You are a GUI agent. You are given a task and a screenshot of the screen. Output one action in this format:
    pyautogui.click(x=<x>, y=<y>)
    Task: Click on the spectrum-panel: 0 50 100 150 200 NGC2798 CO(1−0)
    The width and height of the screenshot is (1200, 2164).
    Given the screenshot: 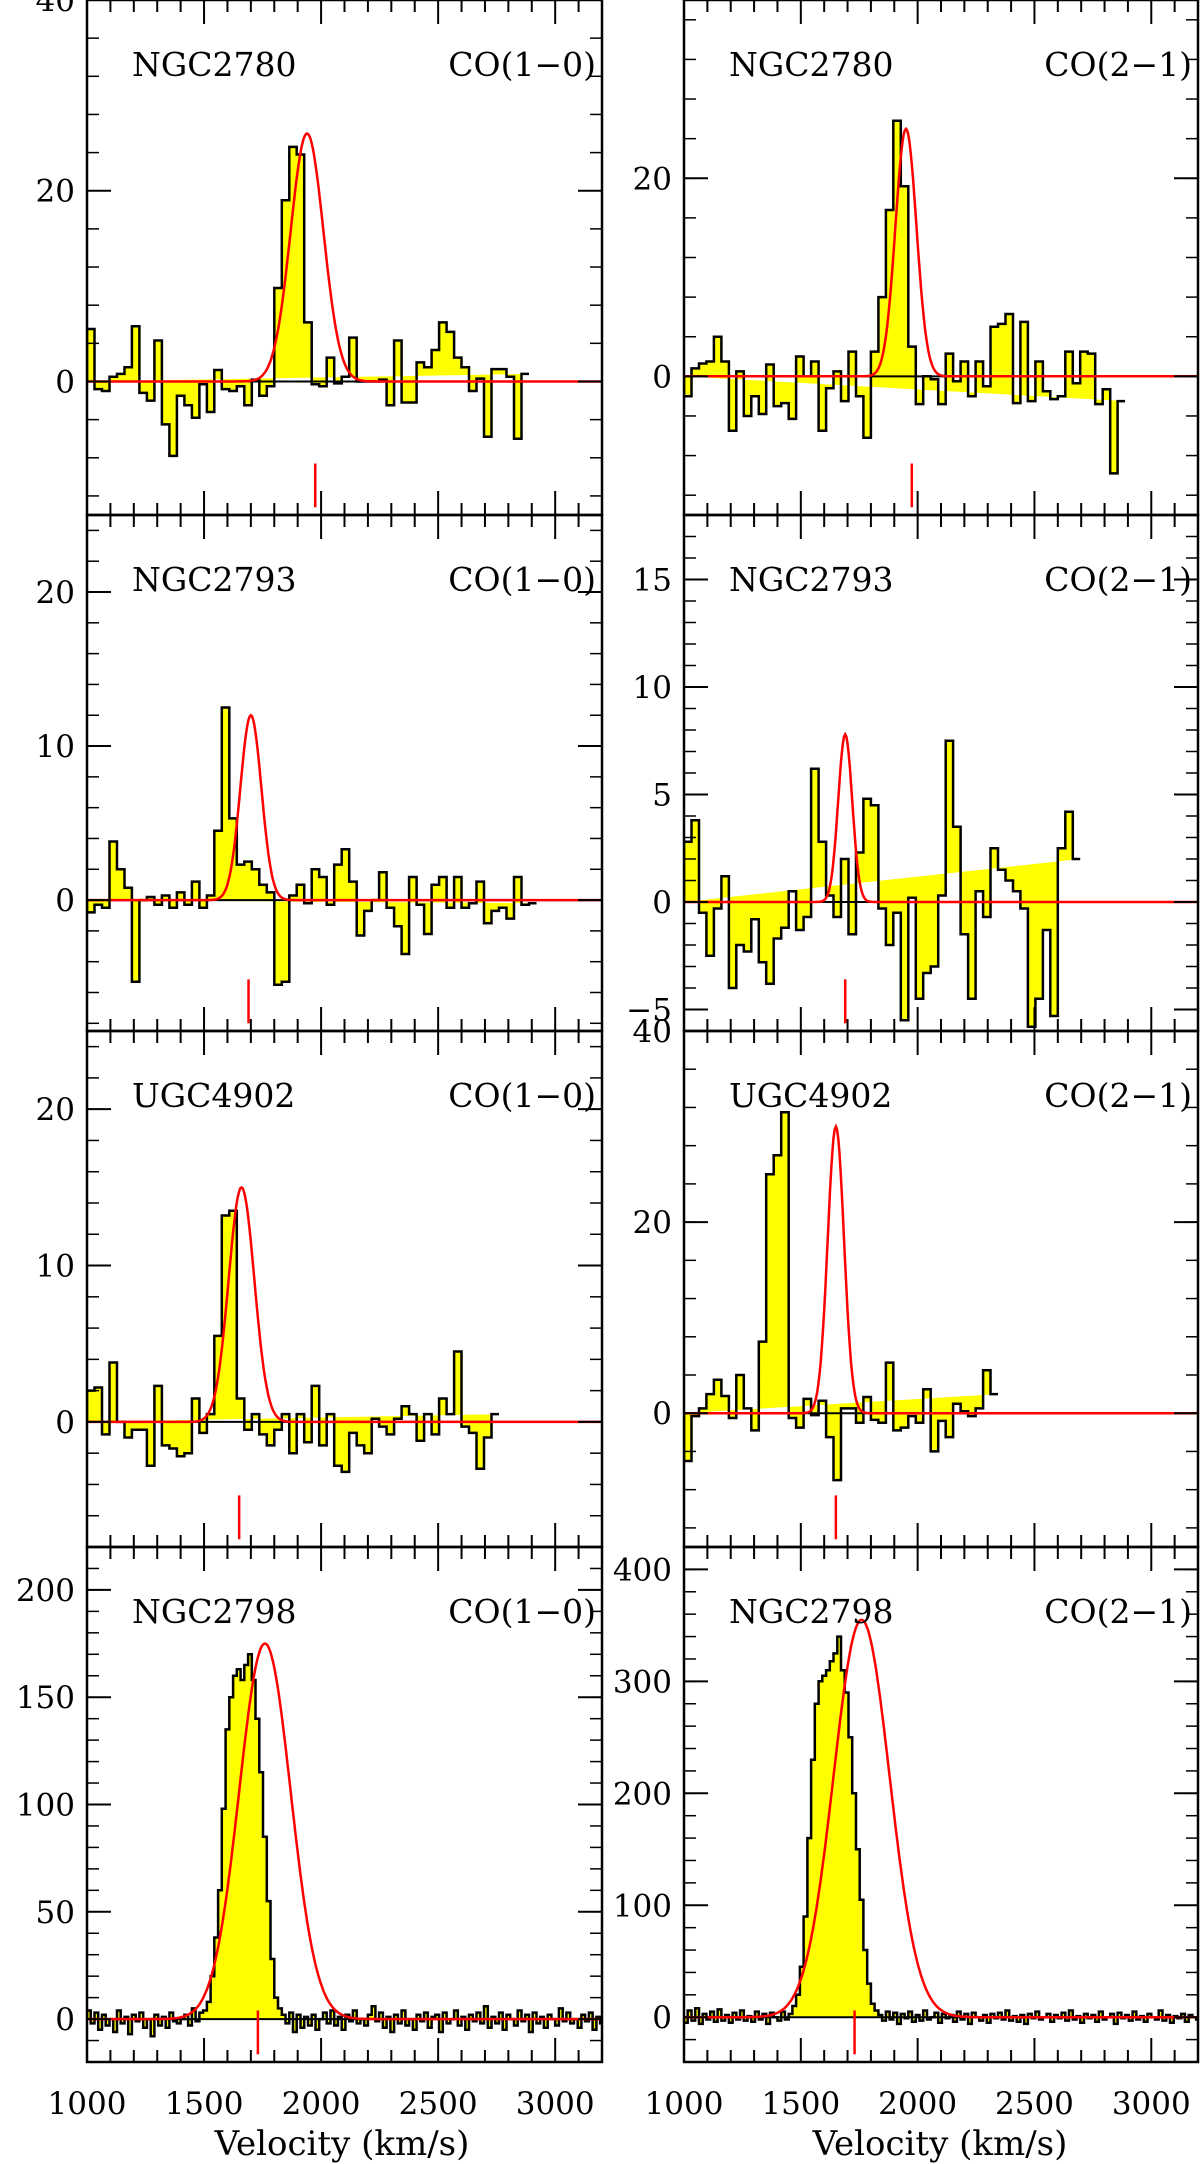 What is the action you would take?
    pyautogui.click(x=310, y=1804)
    